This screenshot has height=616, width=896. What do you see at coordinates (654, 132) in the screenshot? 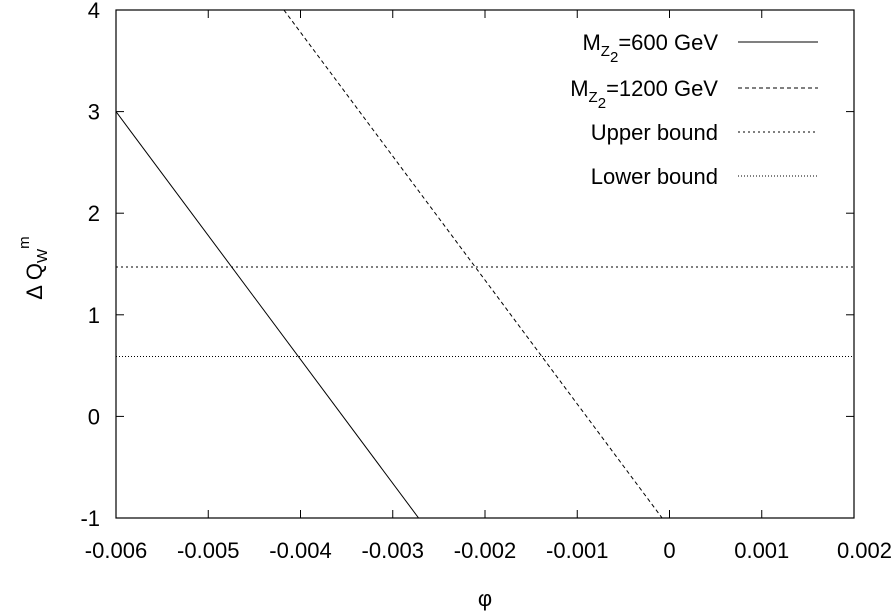
I see `legend-label-3: Upper bound` at bounding box center [654, 132].